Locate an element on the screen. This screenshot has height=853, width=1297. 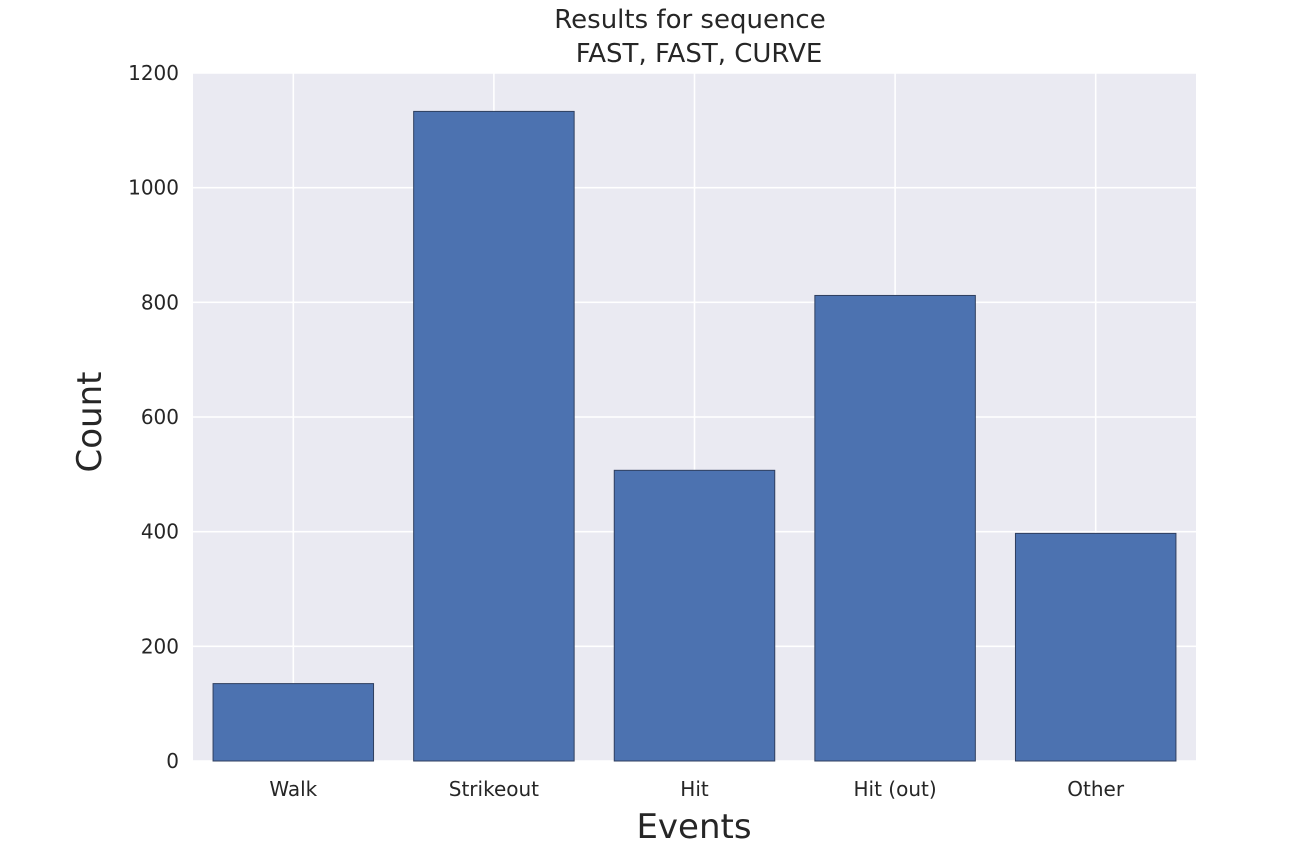
y-tick-label: 600 is located at coordinates (160, 417).